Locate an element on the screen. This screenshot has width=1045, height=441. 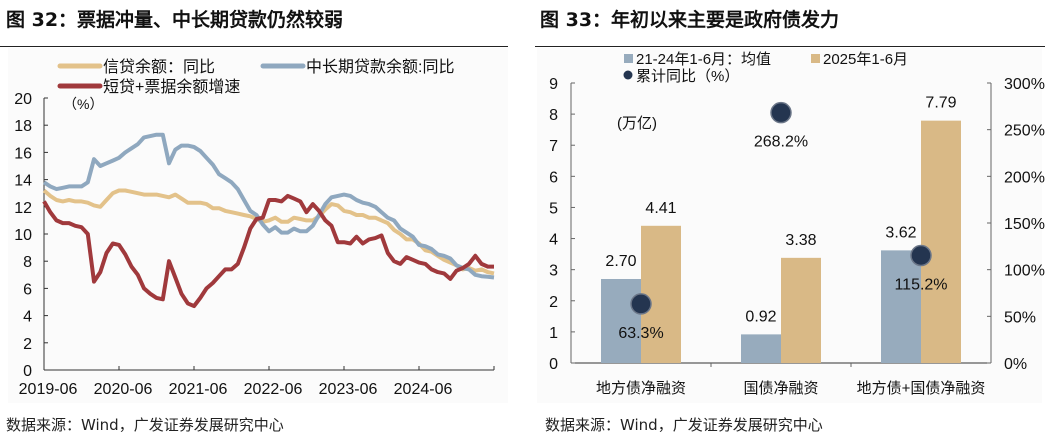
y2-tick-label: 200% is located at coordinates (1024, 177).